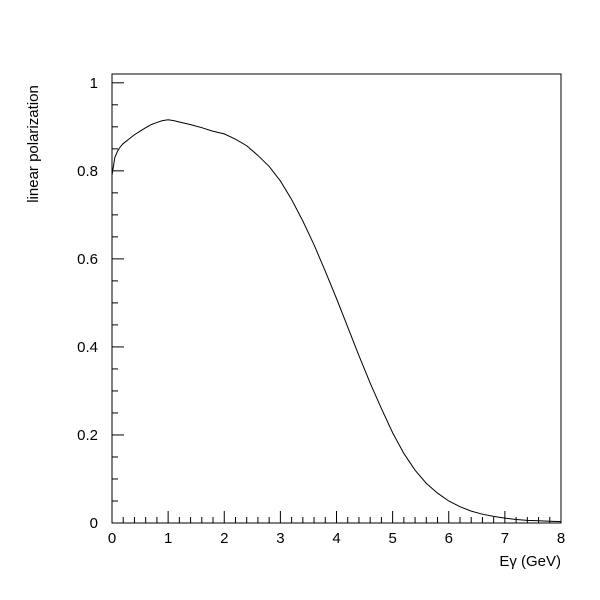 Image resolution: width=600 pixels, height=600 pixels. I want to click on x-tick-label: 2, so click(224, 538).